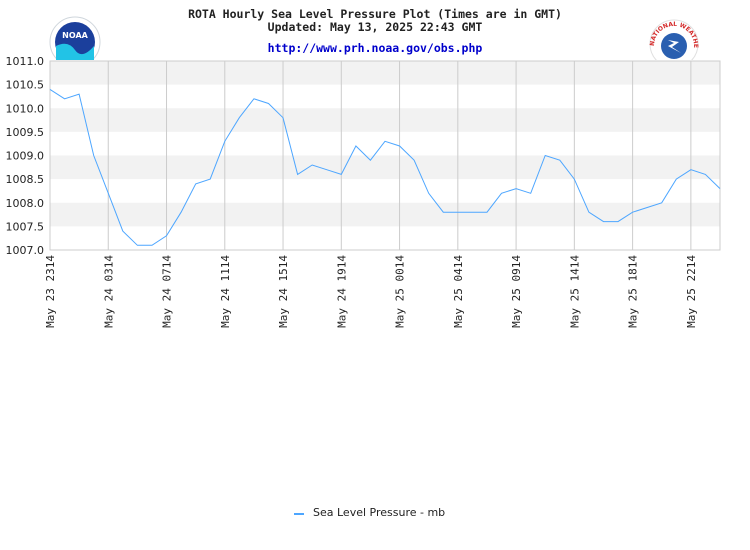 This screenshot has width=750, height=550. I want to click on y-tick-label: 1007.5, so click(25, 226).